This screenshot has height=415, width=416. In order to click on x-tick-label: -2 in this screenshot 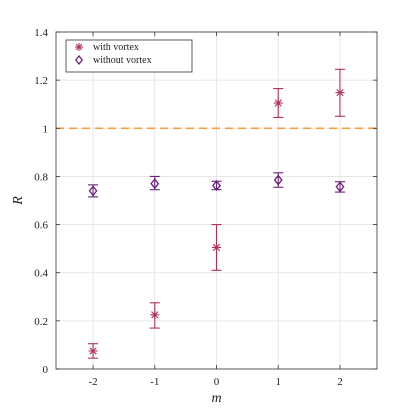, I will do `click(92, 382)`.